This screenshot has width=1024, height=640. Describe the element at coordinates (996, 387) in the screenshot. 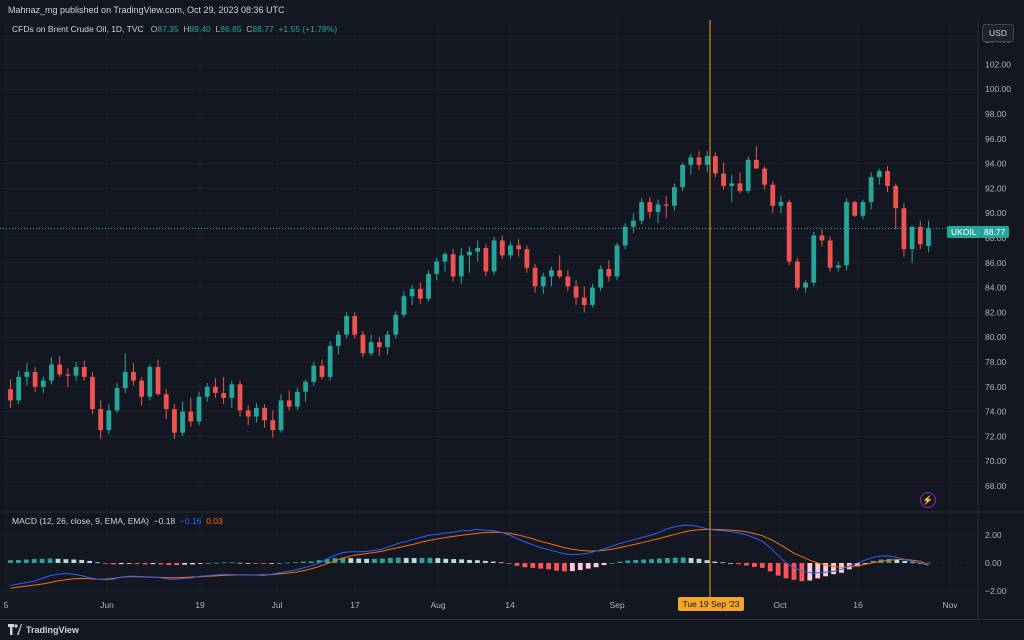

I see `price-tick-label: 76.00` at that location.